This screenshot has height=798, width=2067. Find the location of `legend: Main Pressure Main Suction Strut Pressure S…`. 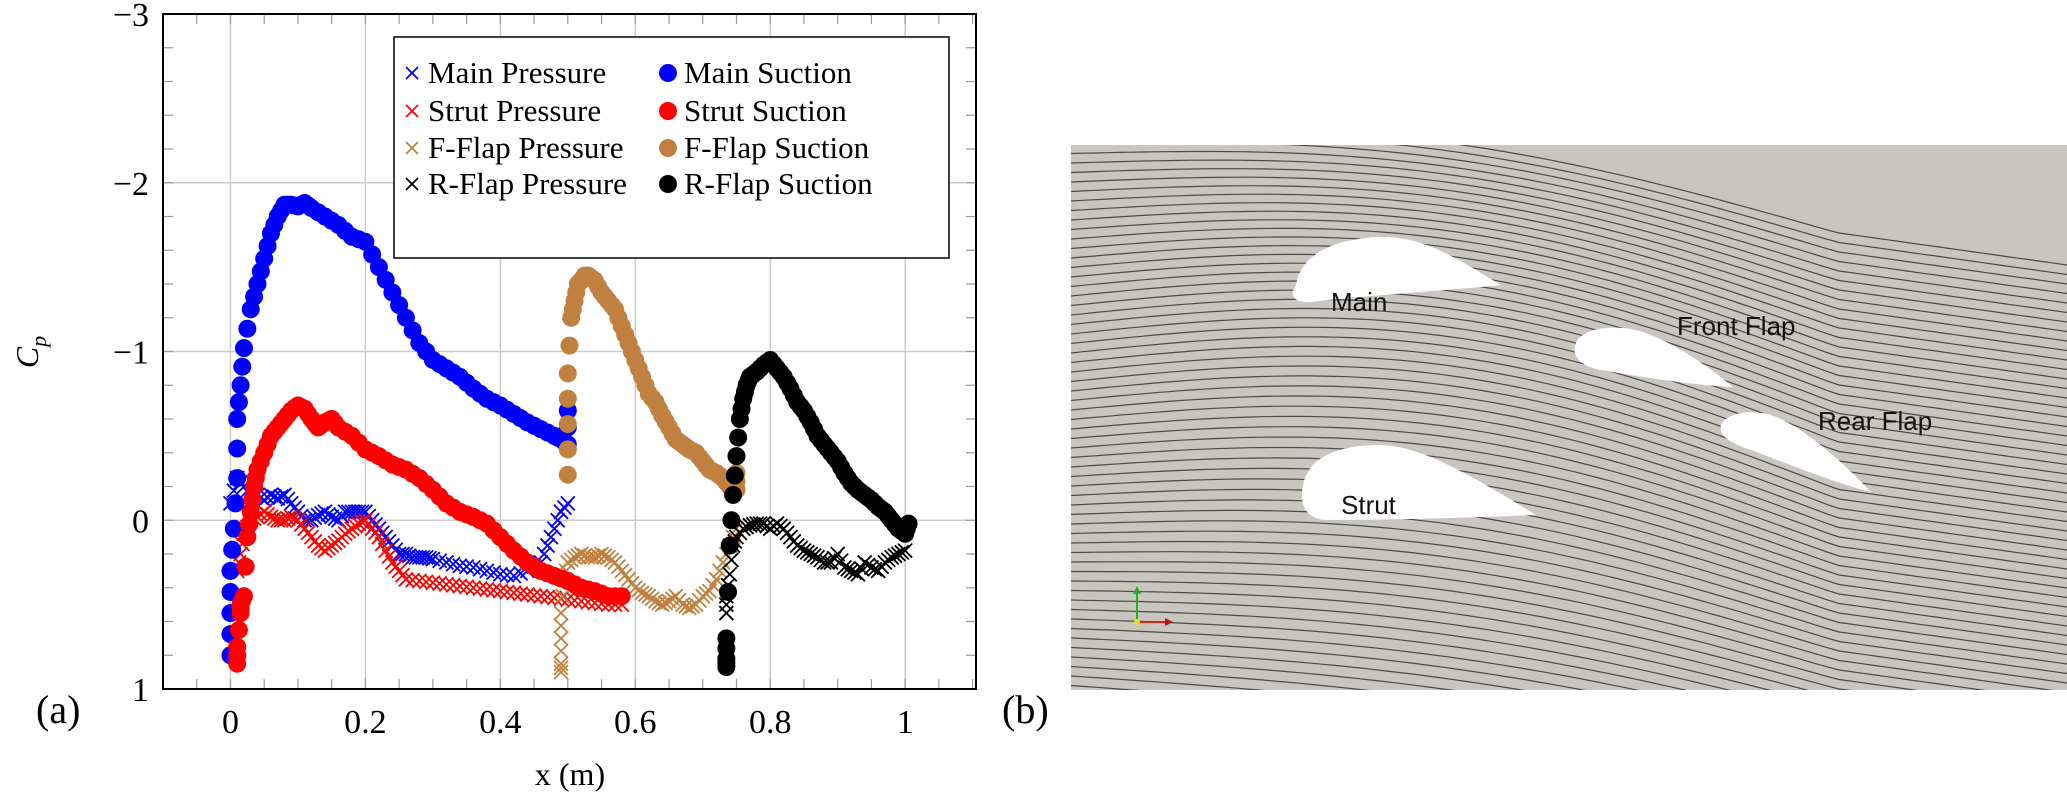

legend: Main Pressure Main Suction Strut Pressure S… is located at coordinates (671, 147).